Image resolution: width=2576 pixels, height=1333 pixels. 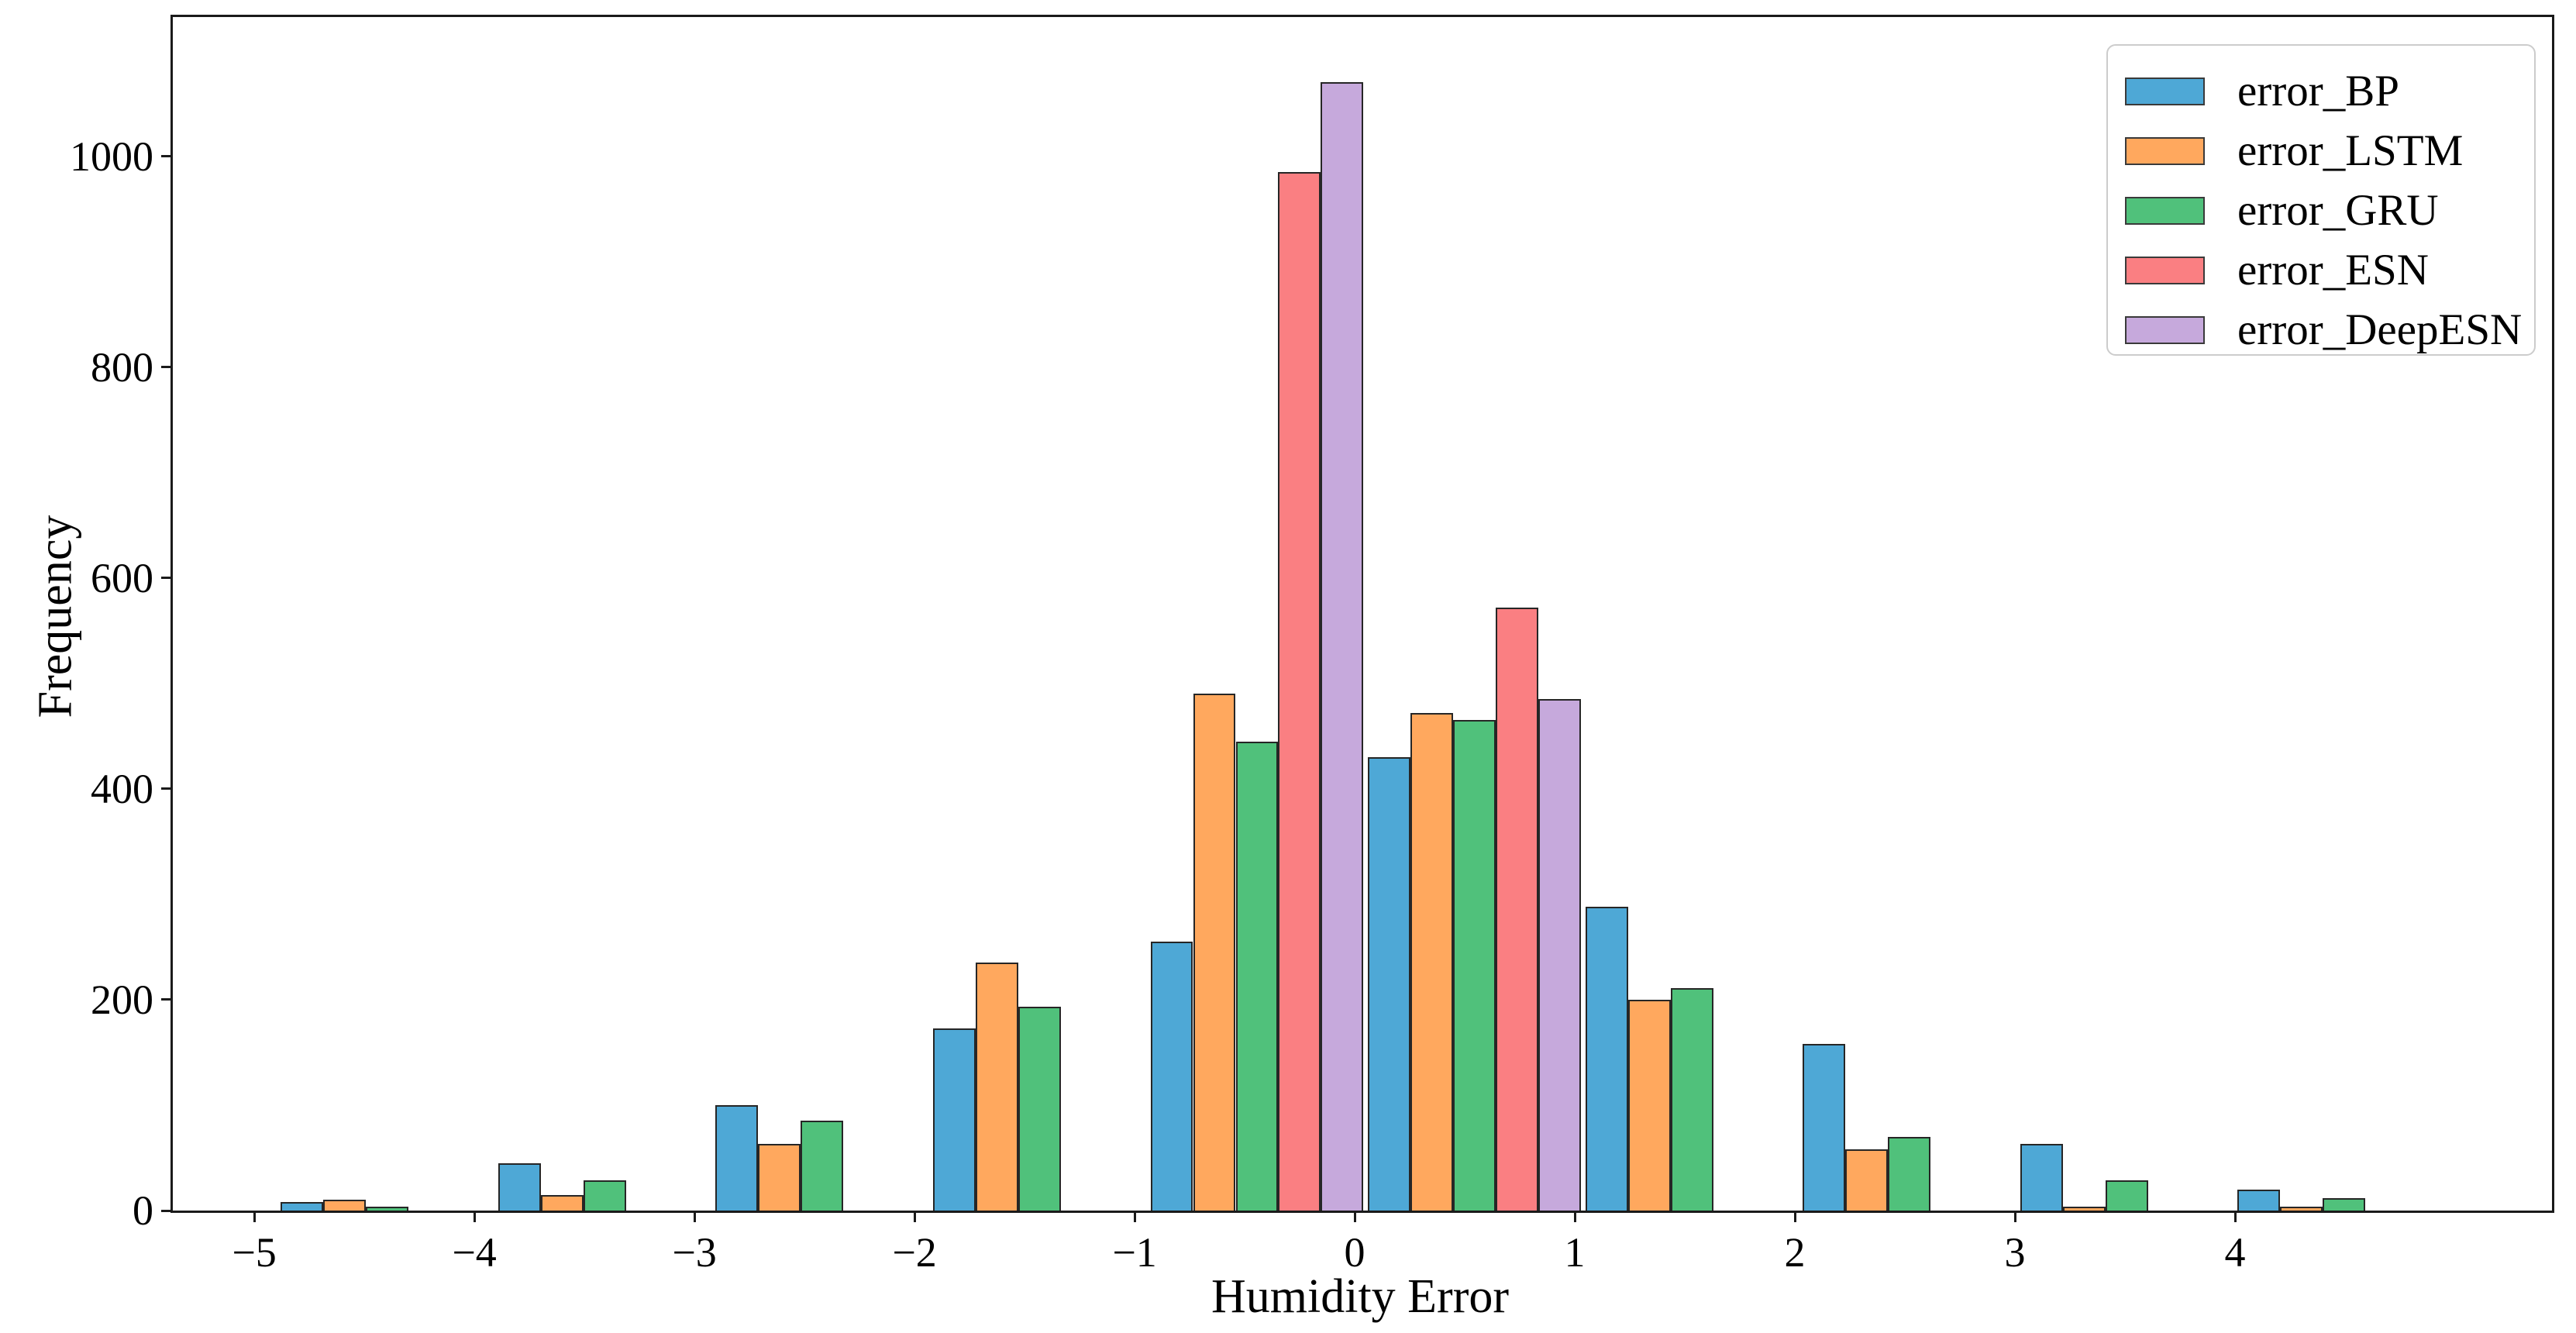 I want to click on legend-label: error_DeepESN, so click(x=2380, y=329).